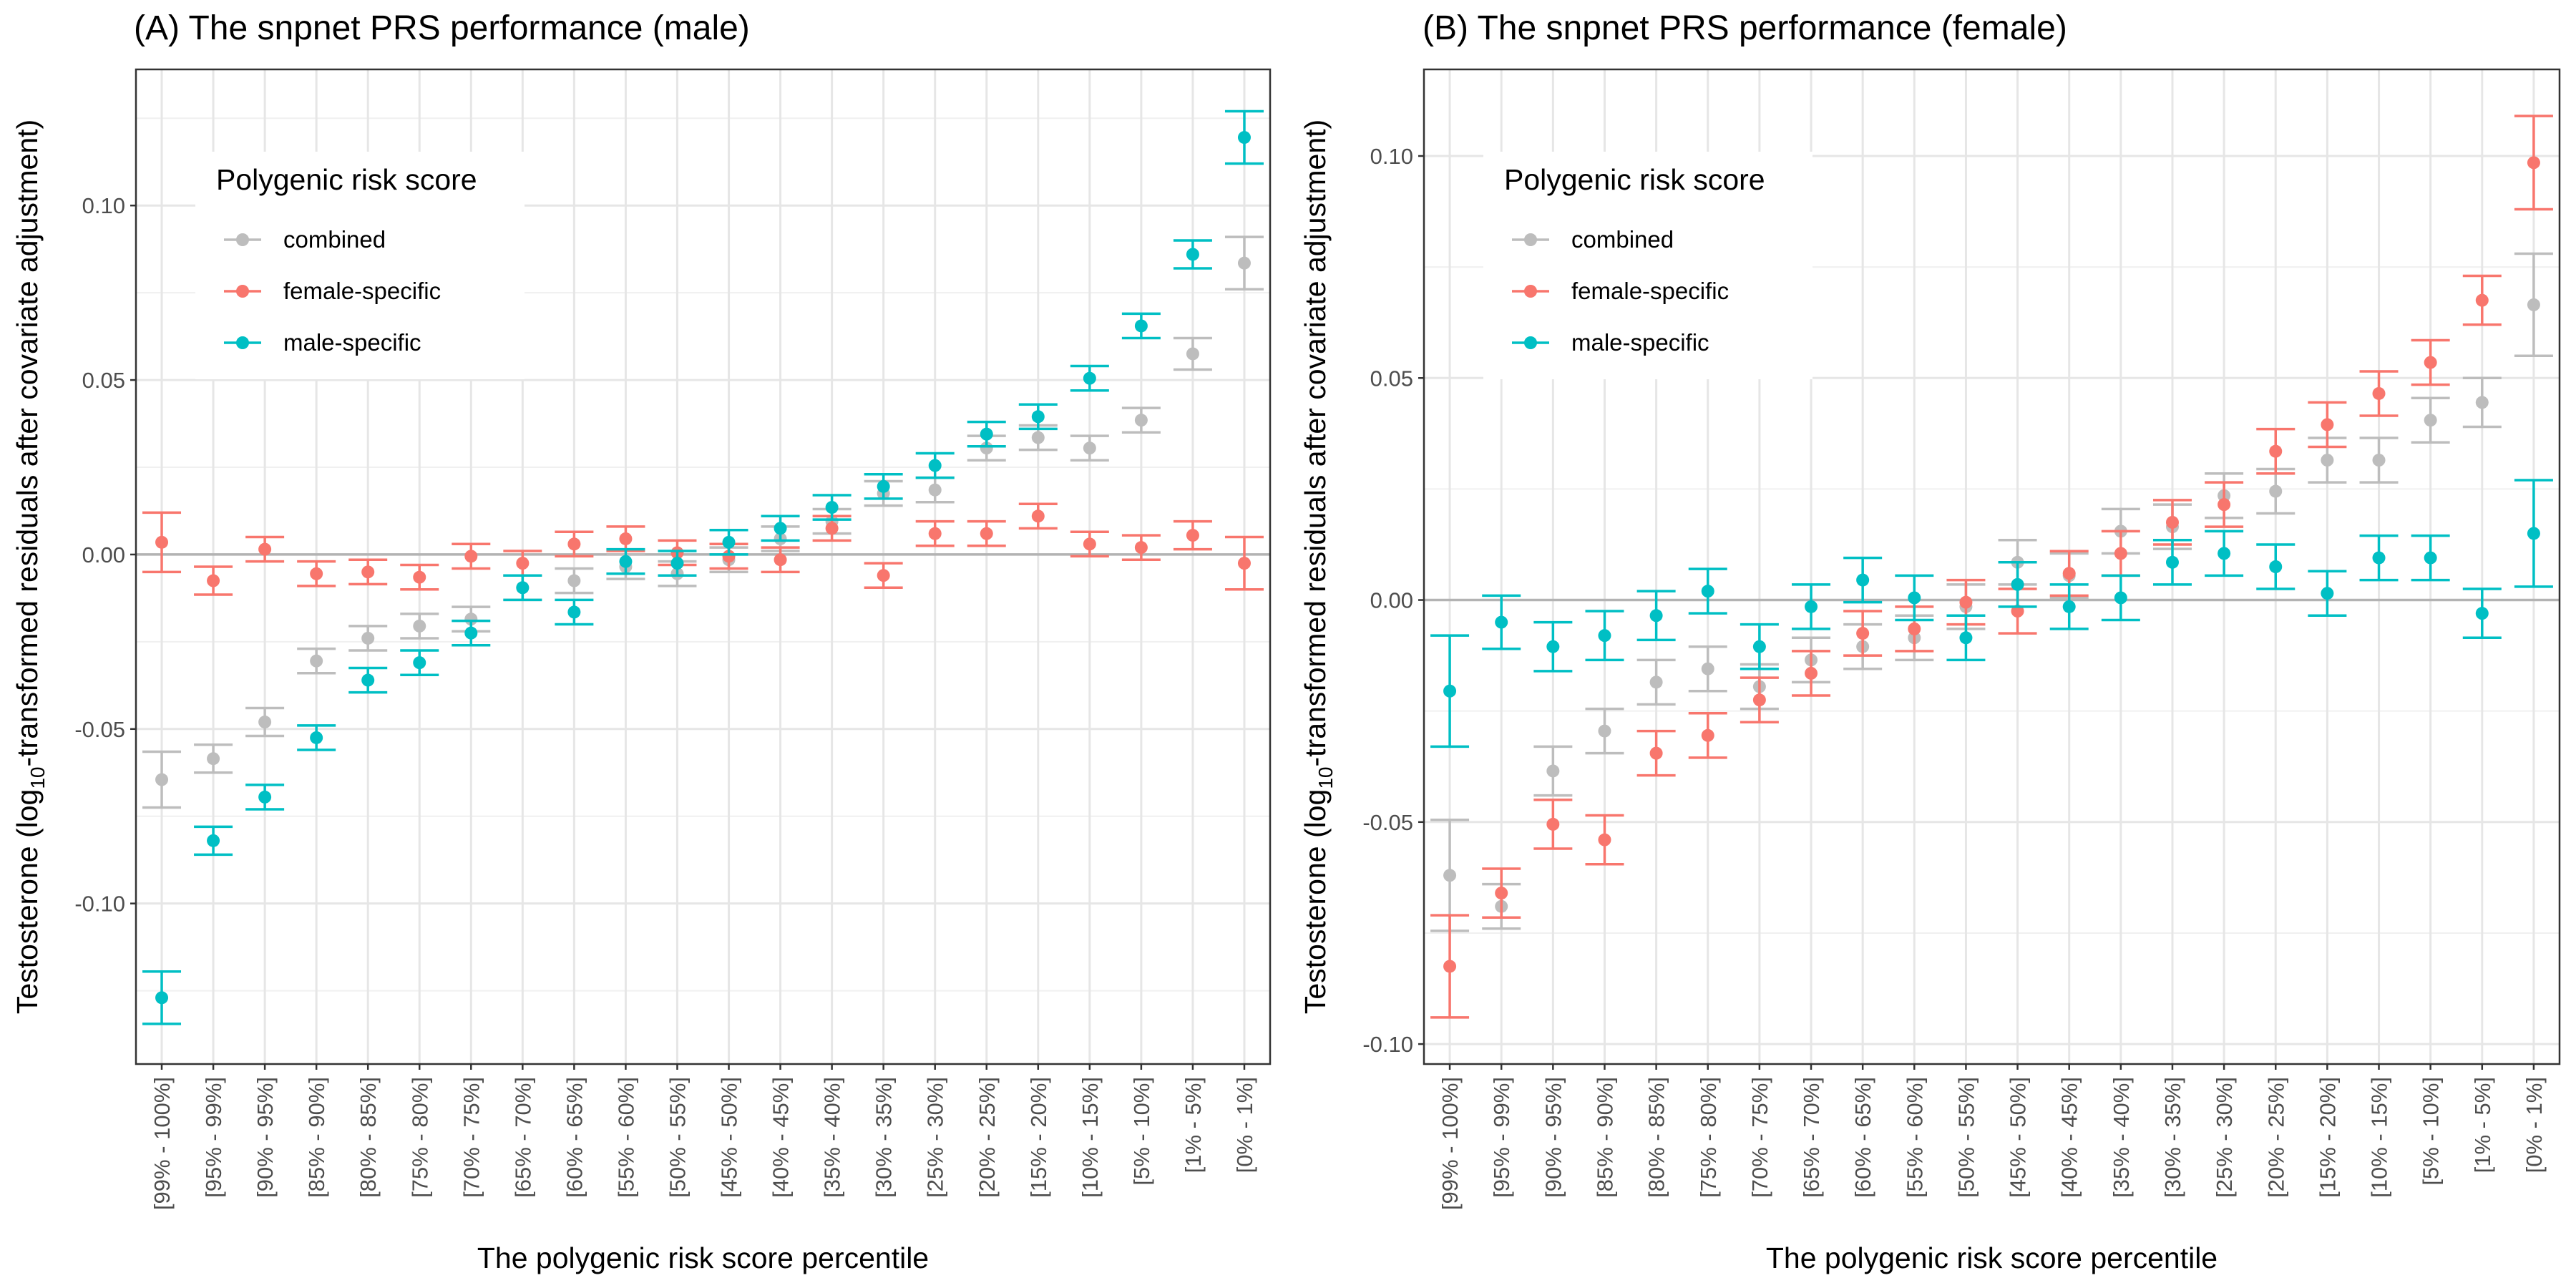  I want to click on legend-item: female-specific, so click(1620, 291).